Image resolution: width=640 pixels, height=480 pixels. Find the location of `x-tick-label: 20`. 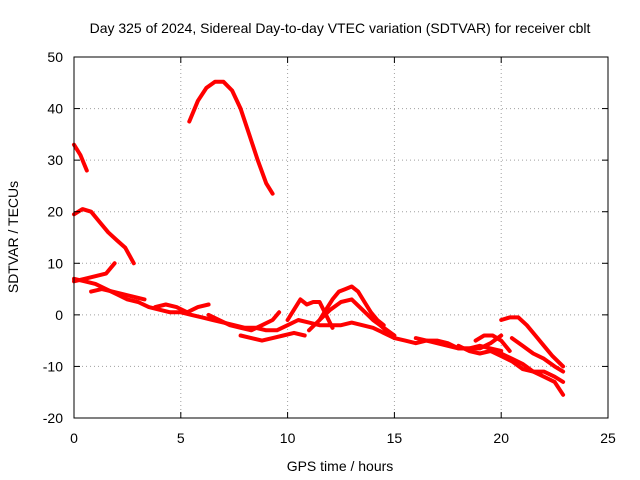

x-tick-label: 20 is located at coordinates (501, 438).